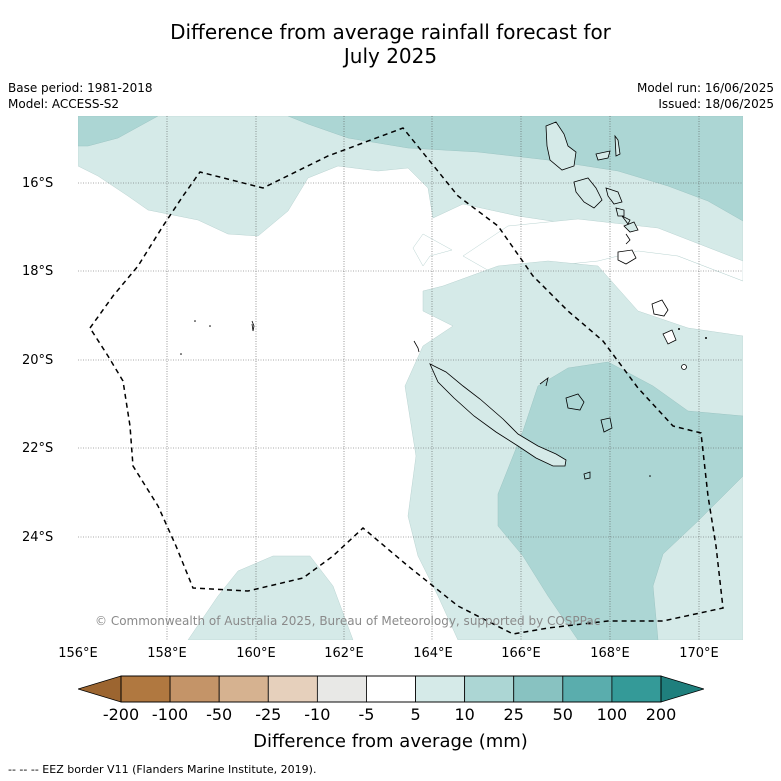  Describe the element at coordinates (626, 220) in the screenshot. I see `vanuatu-shepherds` at that location.